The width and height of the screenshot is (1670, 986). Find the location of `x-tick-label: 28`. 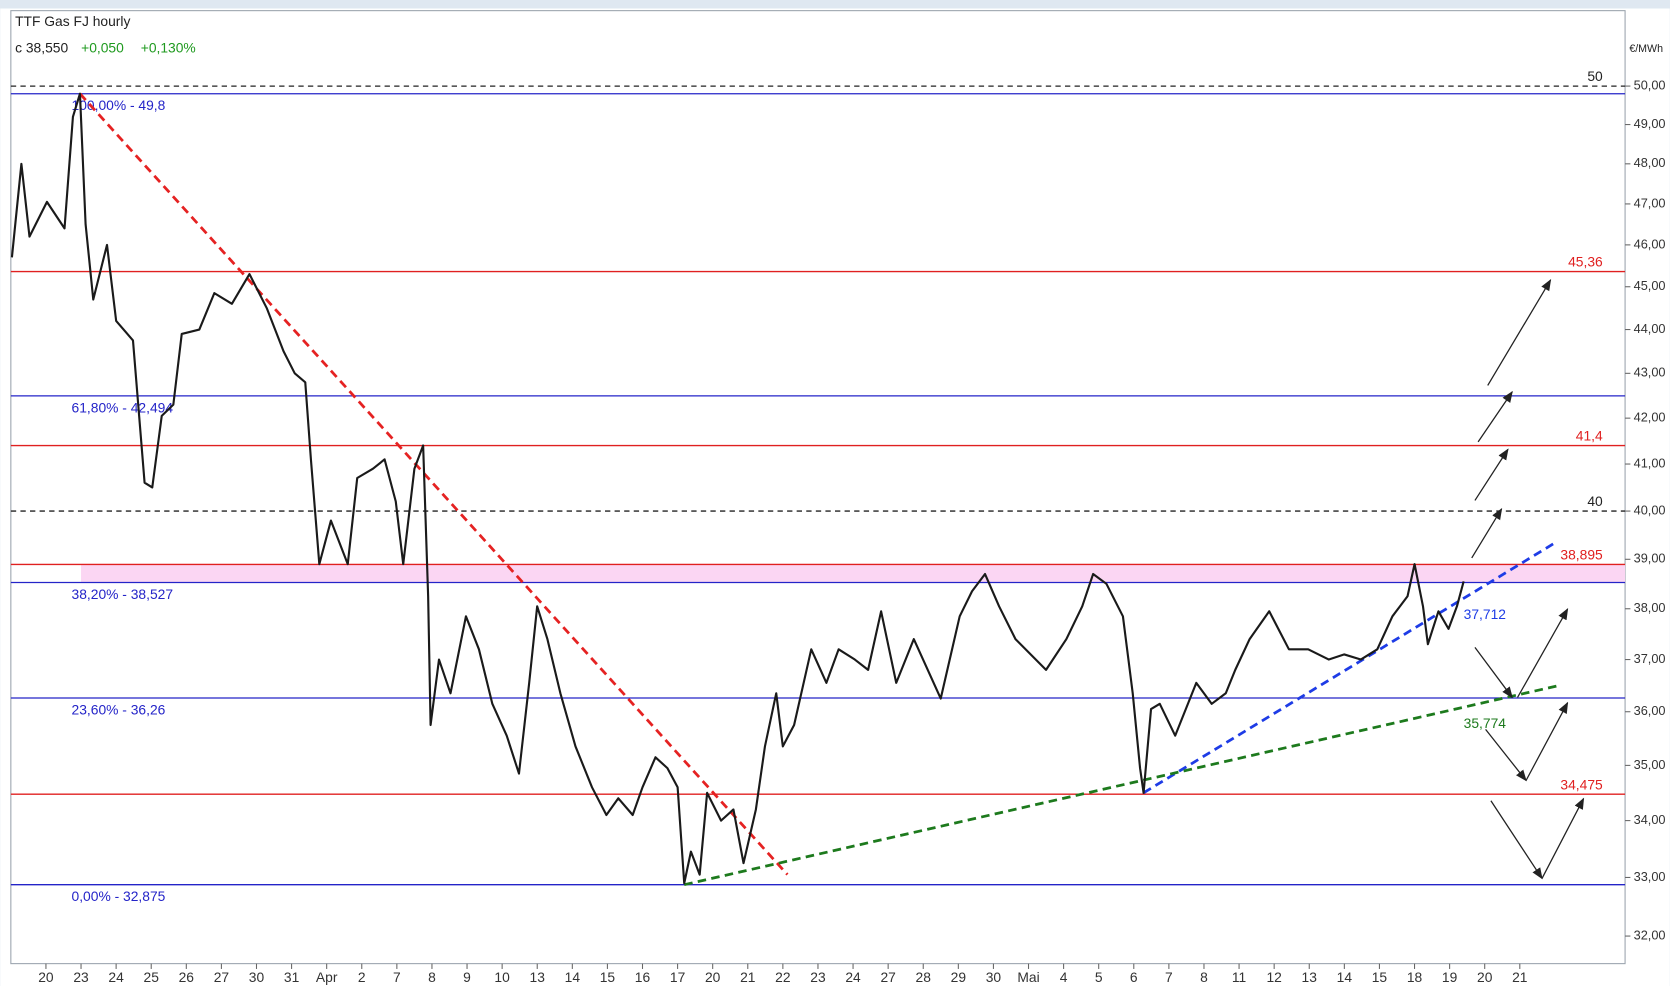

x-tick-label: 28 is located at coordinates (924, 977).